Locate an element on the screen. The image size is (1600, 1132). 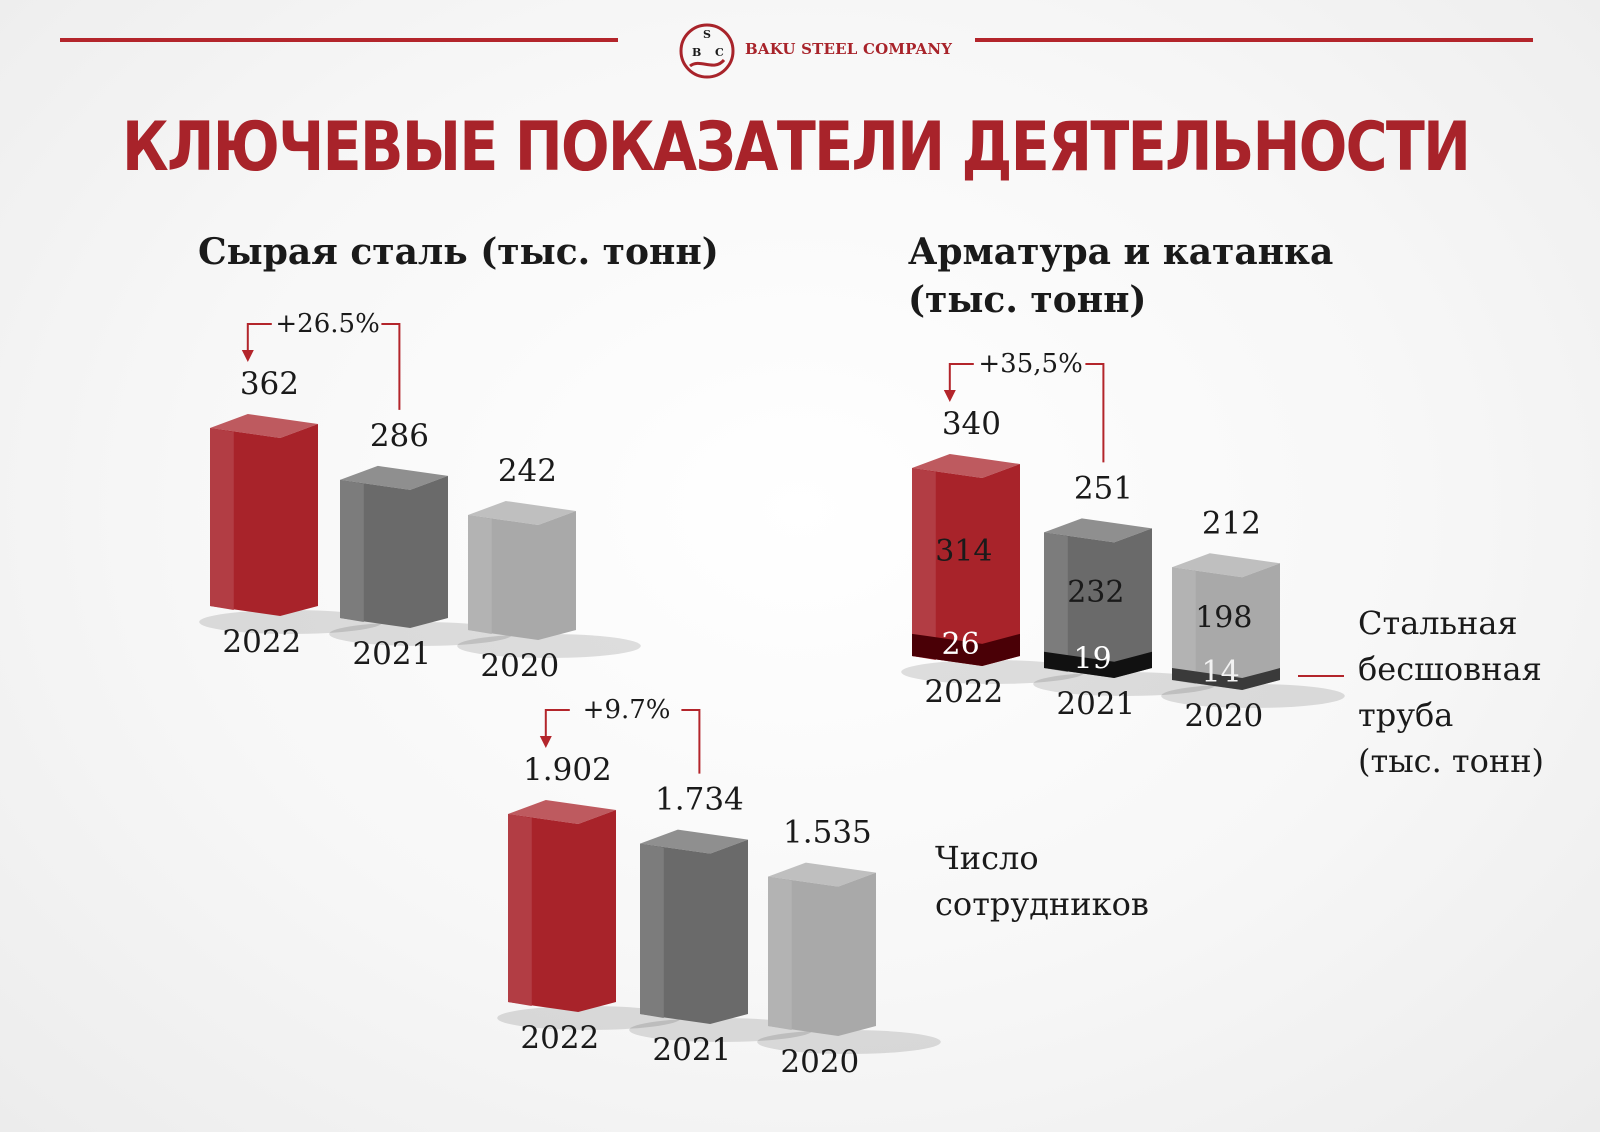
rebar-title-line2: (тыс. тонн) is located at coordinates (1027, 300).